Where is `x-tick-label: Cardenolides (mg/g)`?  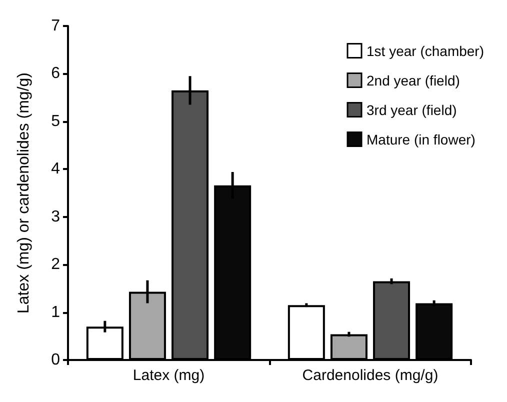 x-tick-label: Cardenolides (mg/g) is located at coordinates (370, 375).